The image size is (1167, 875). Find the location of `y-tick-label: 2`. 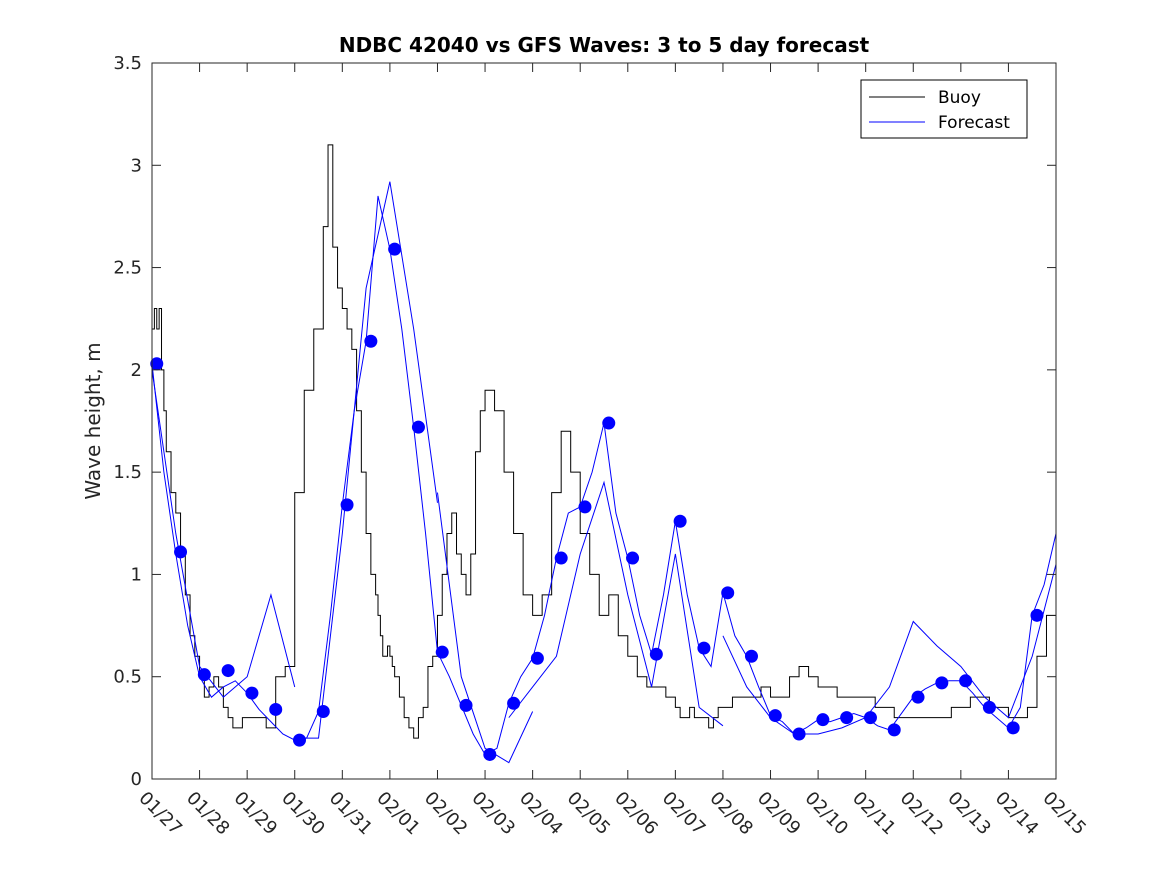

y-tick-label: 2 is located at coordinates (136, 370).